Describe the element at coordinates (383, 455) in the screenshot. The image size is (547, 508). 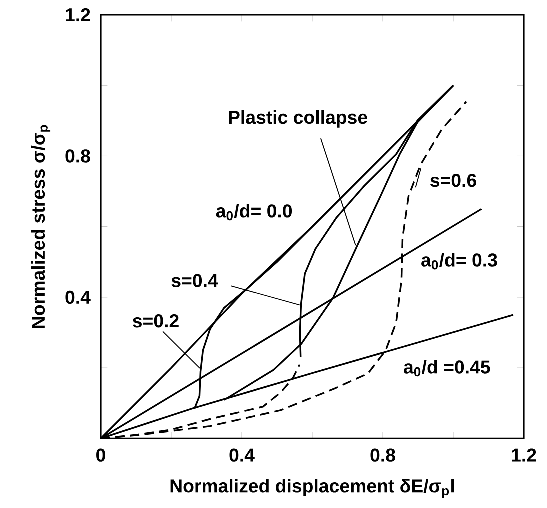
I see `x-tick-label: 0.8` at that location.